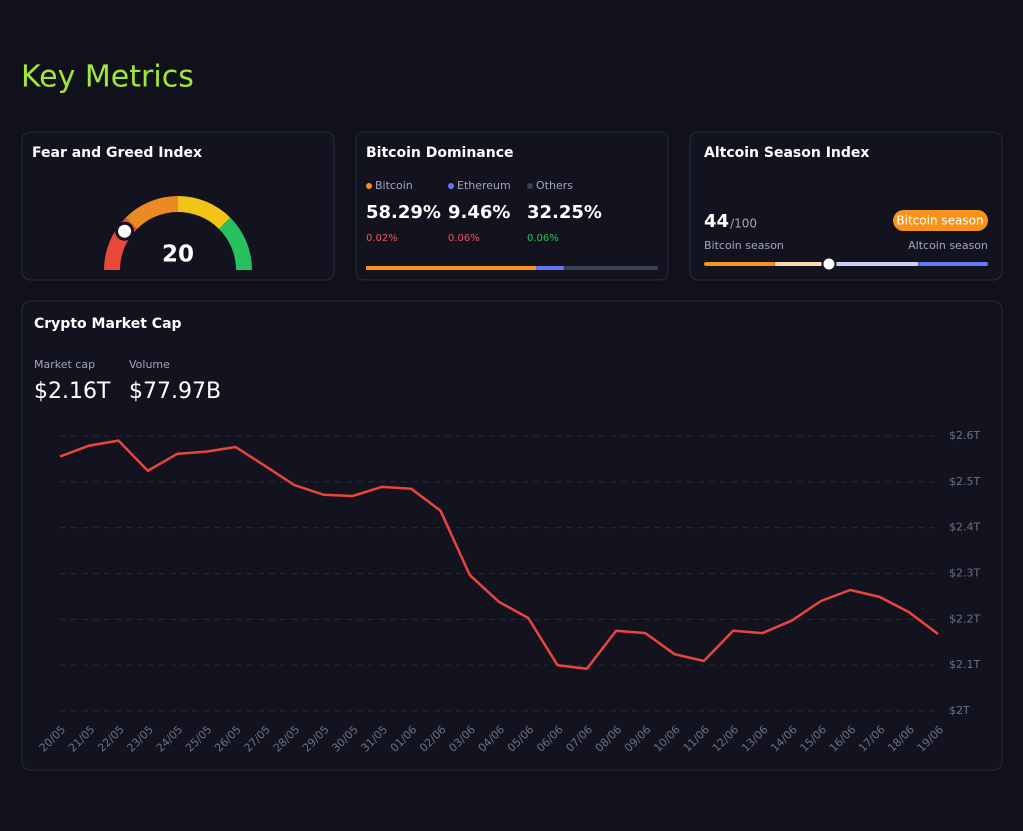 The width and height of the screenshot is (1023, 831). I want to click on card-title: Fear and Greed Index, so click(117, 153).